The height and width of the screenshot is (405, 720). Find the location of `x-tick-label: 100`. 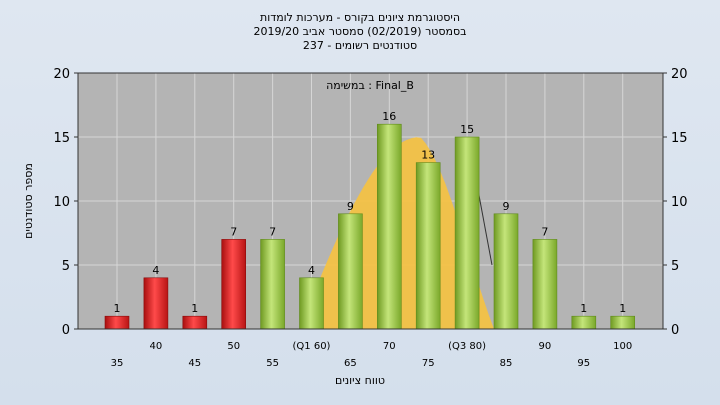

x-tick-label: 100 is located at coordinates (622, 346).